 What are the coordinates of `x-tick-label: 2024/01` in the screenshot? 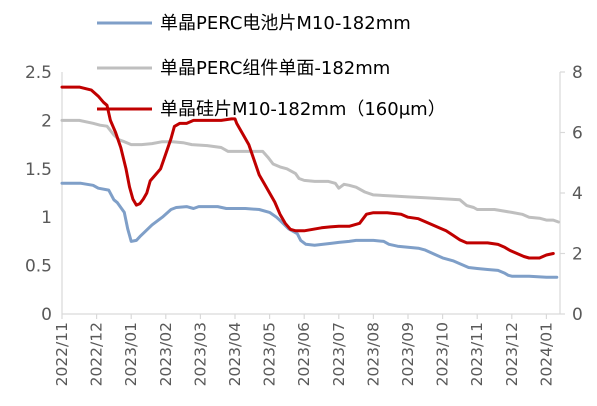 It's located at (546, 354).